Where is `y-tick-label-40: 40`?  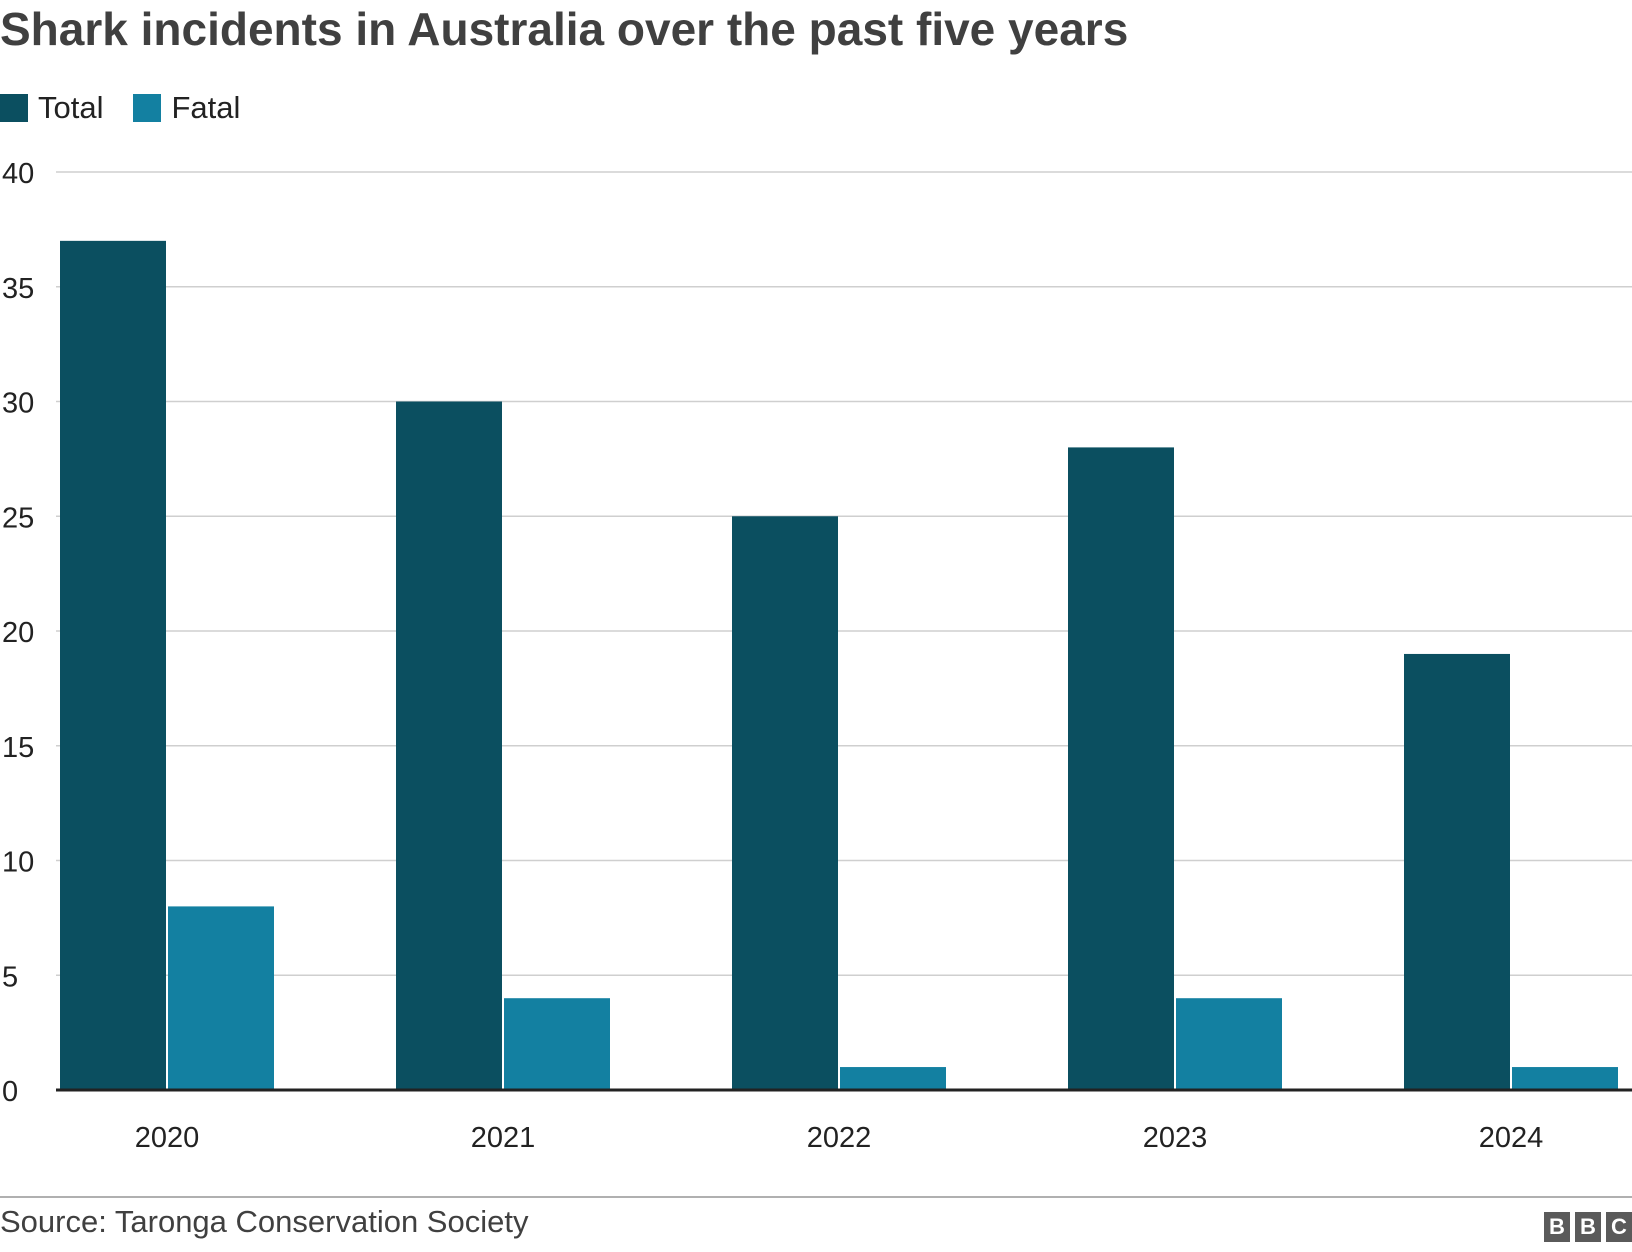
y-tick-label-40: 40 is located at coordinates (18, 174).